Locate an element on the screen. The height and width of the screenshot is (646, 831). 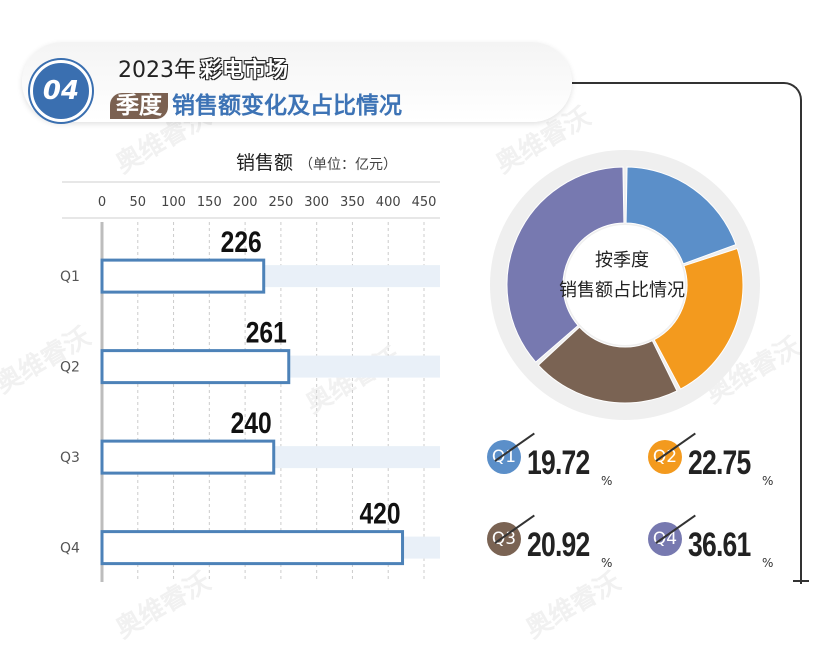
title-text: 销售额变化及占比情况 is located at coordinates (287, 106).